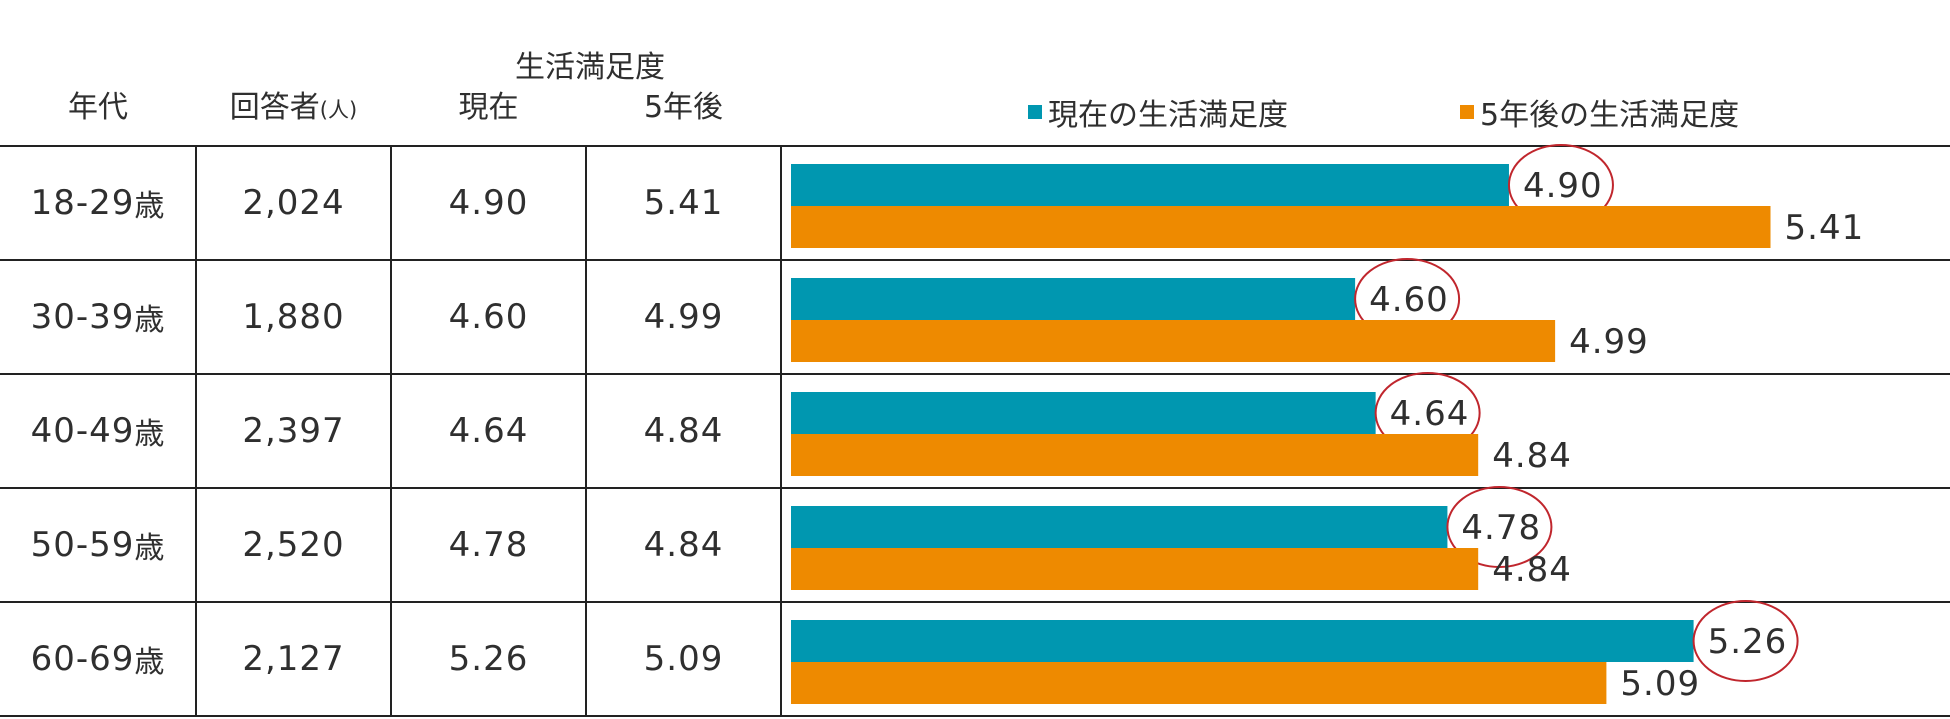  Describe the element at coordinates (683, 107) in the screenshot. I see `header-5years: 5年後` at that location.